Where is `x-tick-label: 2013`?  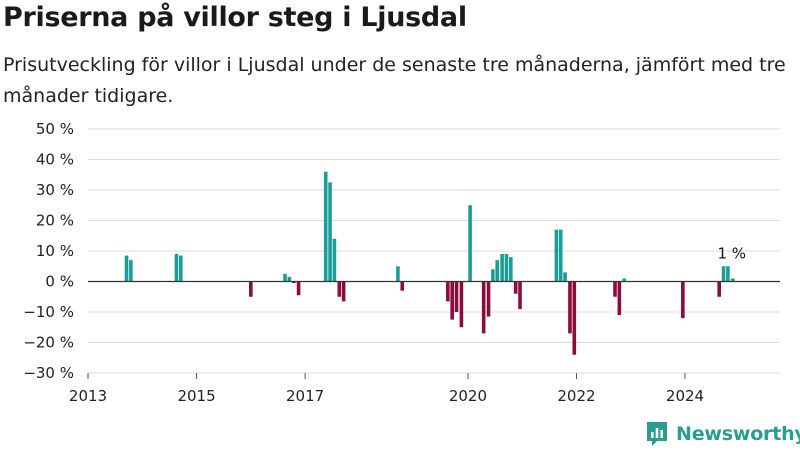
x-tick-label: 2013 is located at coordinates (88, 396).